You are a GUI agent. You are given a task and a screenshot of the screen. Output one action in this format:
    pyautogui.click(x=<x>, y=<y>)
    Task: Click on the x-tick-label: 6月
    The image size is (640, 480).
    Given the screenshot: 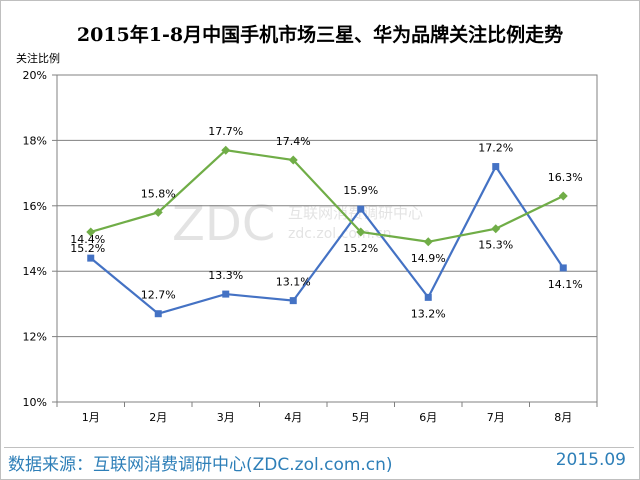 What is the action you would take?
    pyautogui.click(x=428, y=417)
    